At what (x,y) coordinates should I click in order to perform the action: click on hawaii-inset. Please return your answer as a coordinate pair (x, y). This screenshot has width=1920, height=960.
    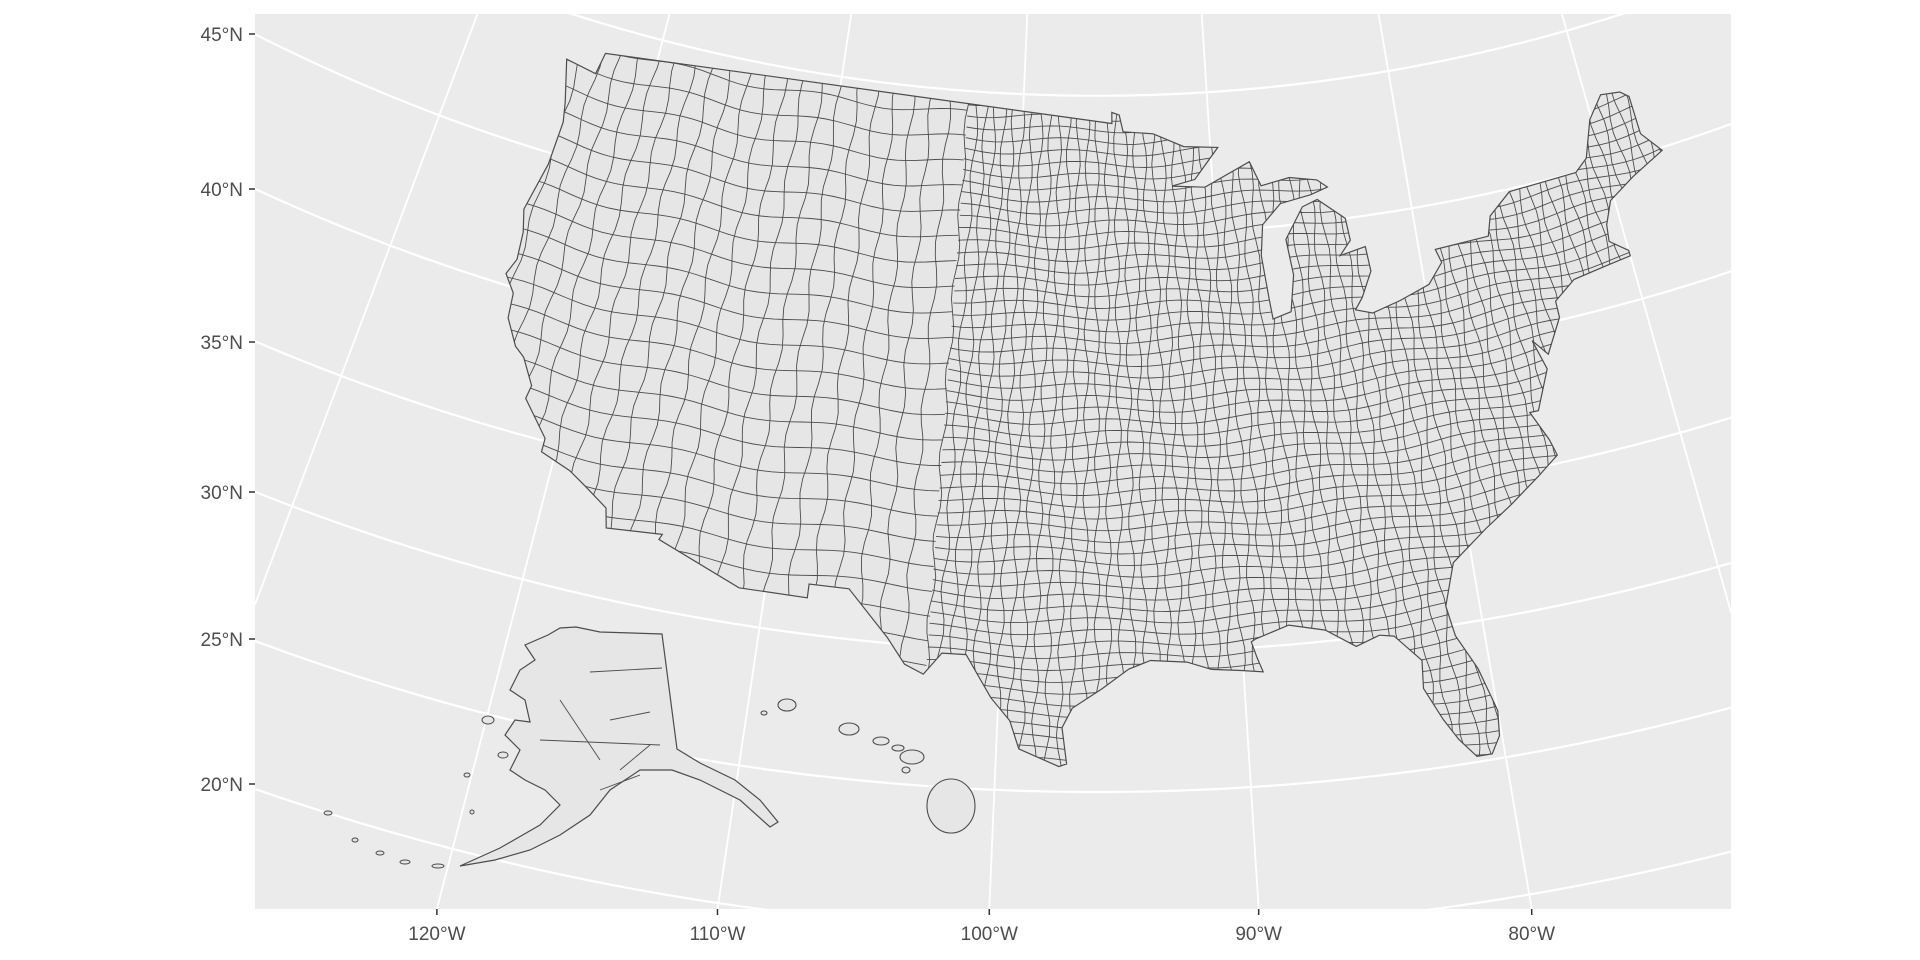
    Looking at the image, I should click on (868, 766).